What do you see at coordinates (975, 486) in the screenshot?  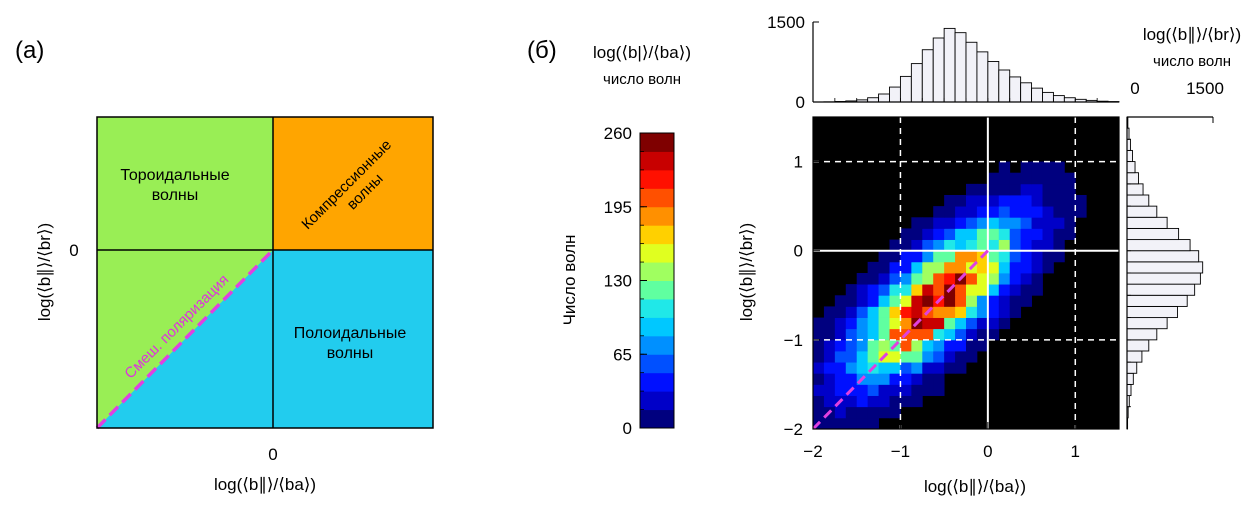 I see `heatmap-xlabel: log(⟨b∥⟩/⟨ba⟩)` at bounding box center [975, 486].